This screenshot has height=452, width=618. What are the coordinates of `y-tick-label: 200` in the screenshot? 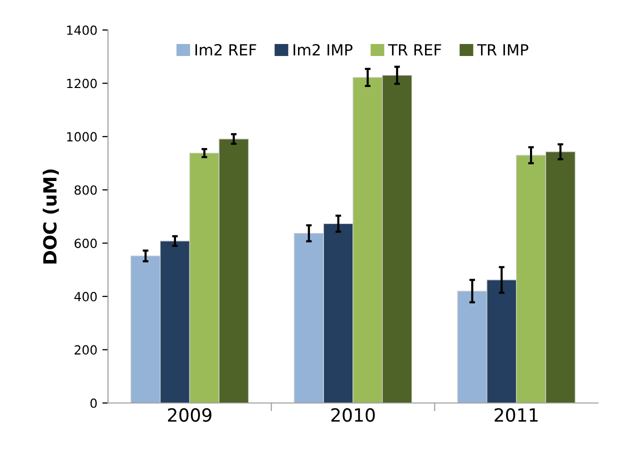 It's located at (85, 350).